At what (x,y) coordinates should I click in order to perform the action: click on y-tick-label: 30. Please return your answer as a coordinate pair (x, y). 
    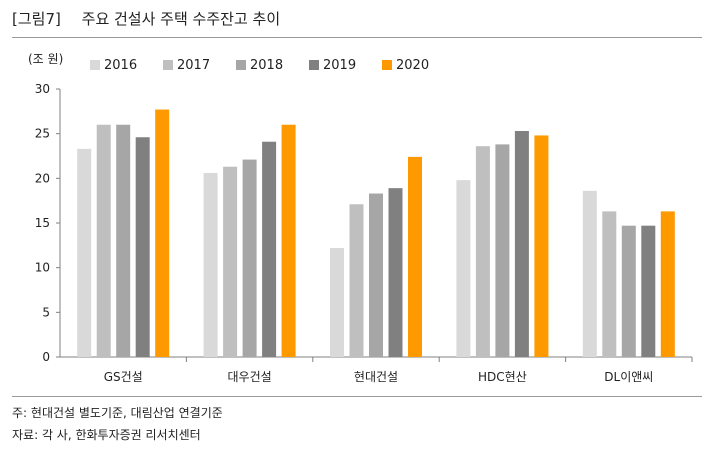
    Looking at the image, I should click on (42, 89).